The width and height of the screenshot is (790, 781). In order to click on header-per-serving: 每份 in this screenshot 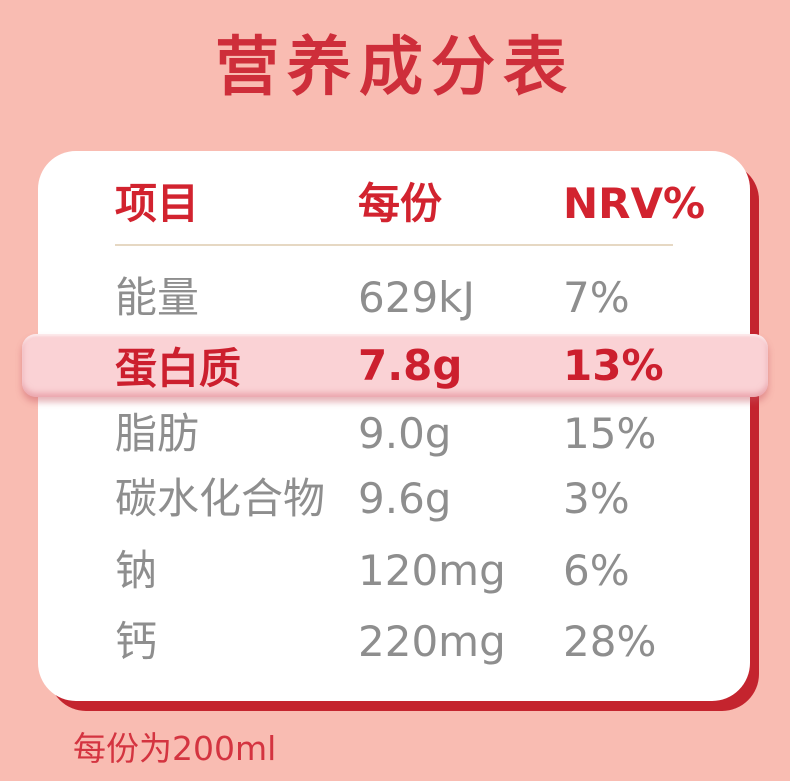, I will do `click(400, 203)`.